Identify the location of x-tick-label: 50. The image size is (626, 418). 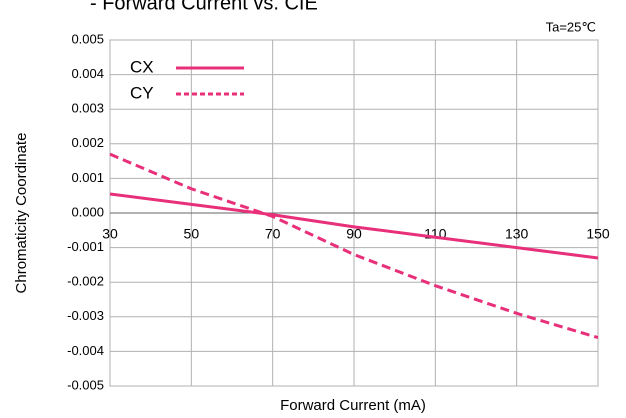
(192, 234).